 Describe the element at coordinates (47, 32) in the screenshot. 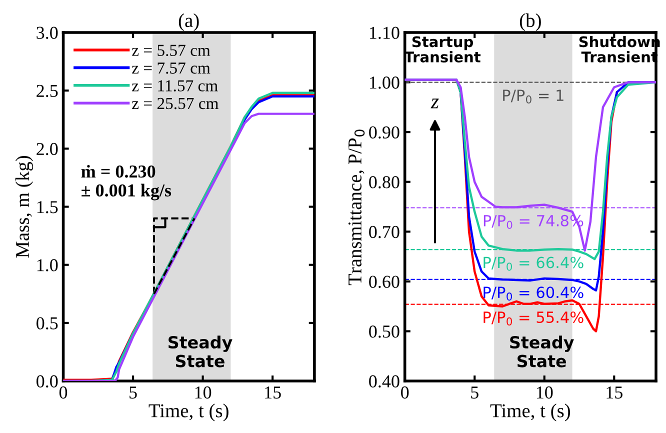

I see `y-tick-label: 3.0` at that location.